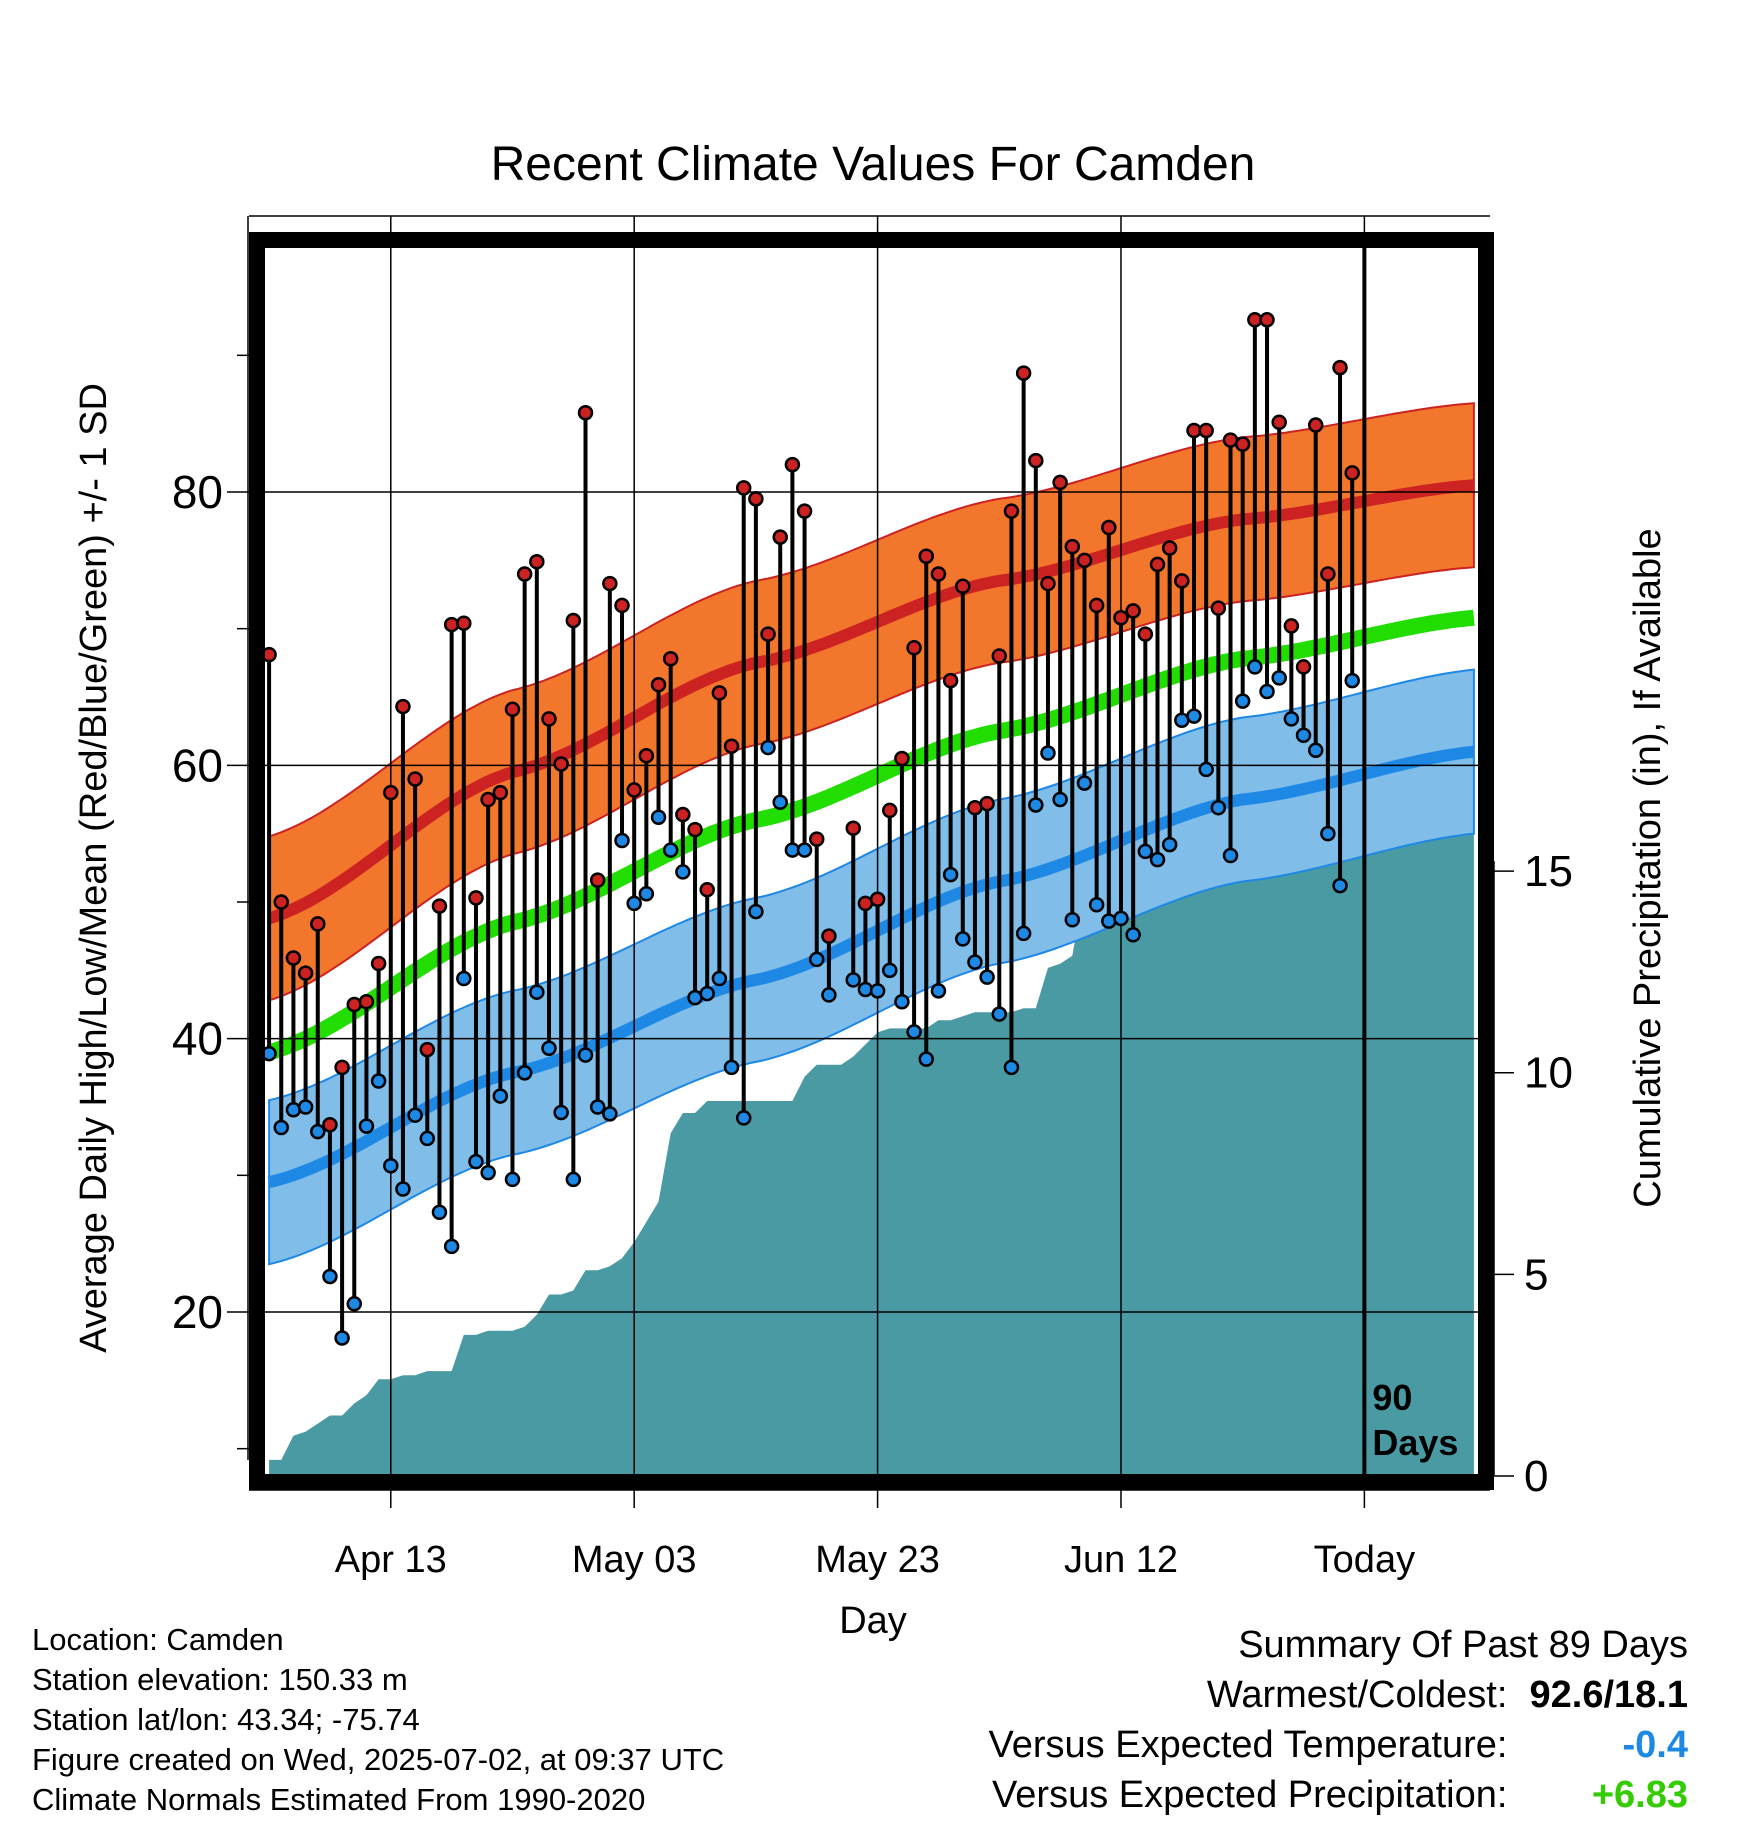 The height and width of the screenshot is (1828, 1748). What do you see at coordinates (1248, 1745) in the screenshot?
I see `temp-label: Versus Expected Temperature:` at bounding box center [1248, 1745].